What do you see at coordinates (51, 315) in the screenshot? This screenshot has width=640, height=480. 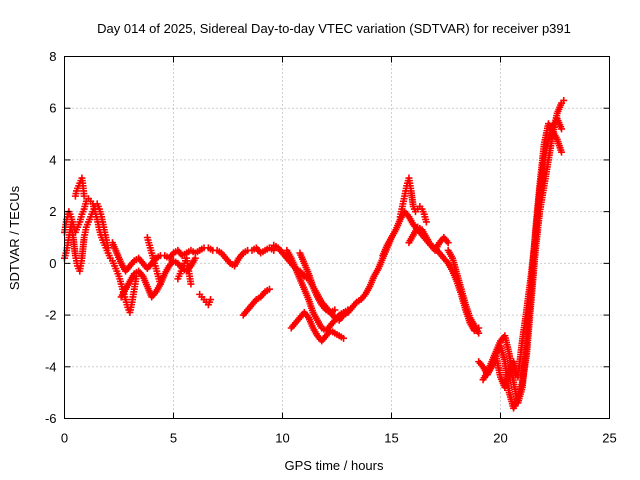 I see `y-tick-label: -2` at bounding box center [51, 315].